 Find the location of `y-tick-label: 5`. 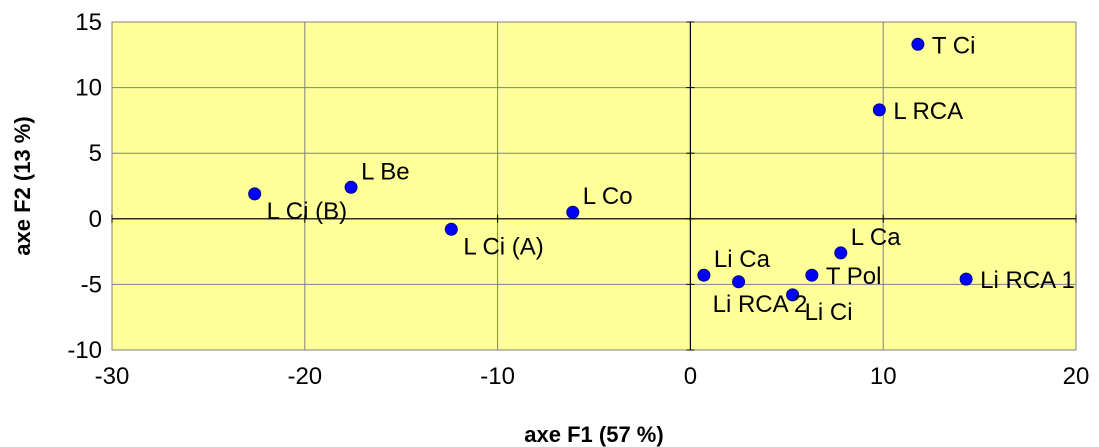

y-tick-label: 5 is located at coordinates (95, 153).